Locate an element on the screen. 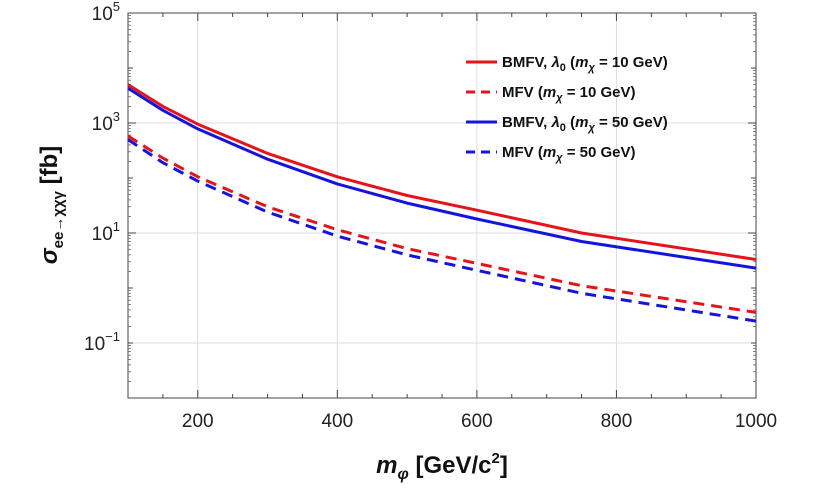 The height and width of the screenshot is (498, 830). y-tick-exponent: 3 is located at coordinates (116, 116).